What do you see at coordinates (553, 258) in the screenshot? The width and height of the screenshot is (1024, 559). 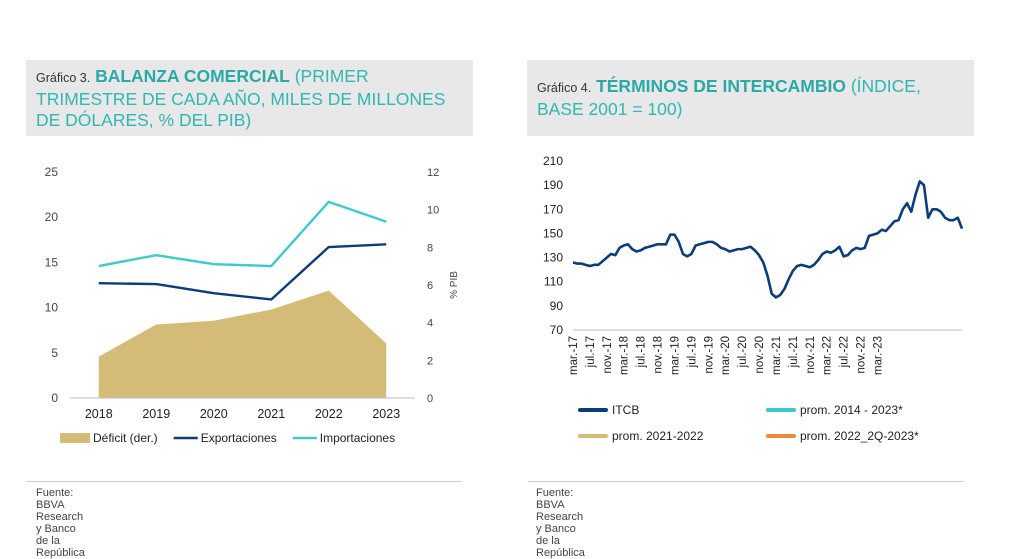 I see `y-tick-label: 130` at bounding box center [553, 258].